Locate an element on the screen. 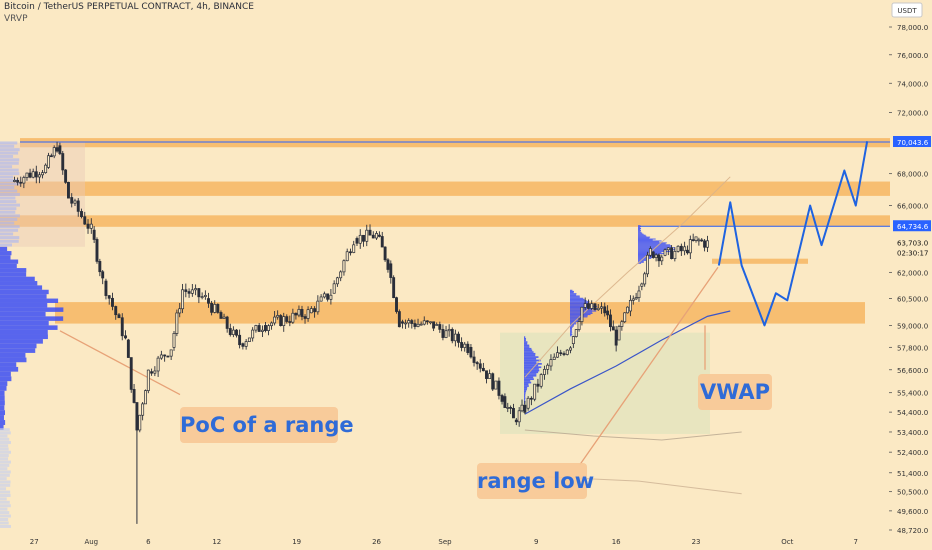 The height and width of the screenshot is (550, 932). time-axis is located at coordinates (445, 541).